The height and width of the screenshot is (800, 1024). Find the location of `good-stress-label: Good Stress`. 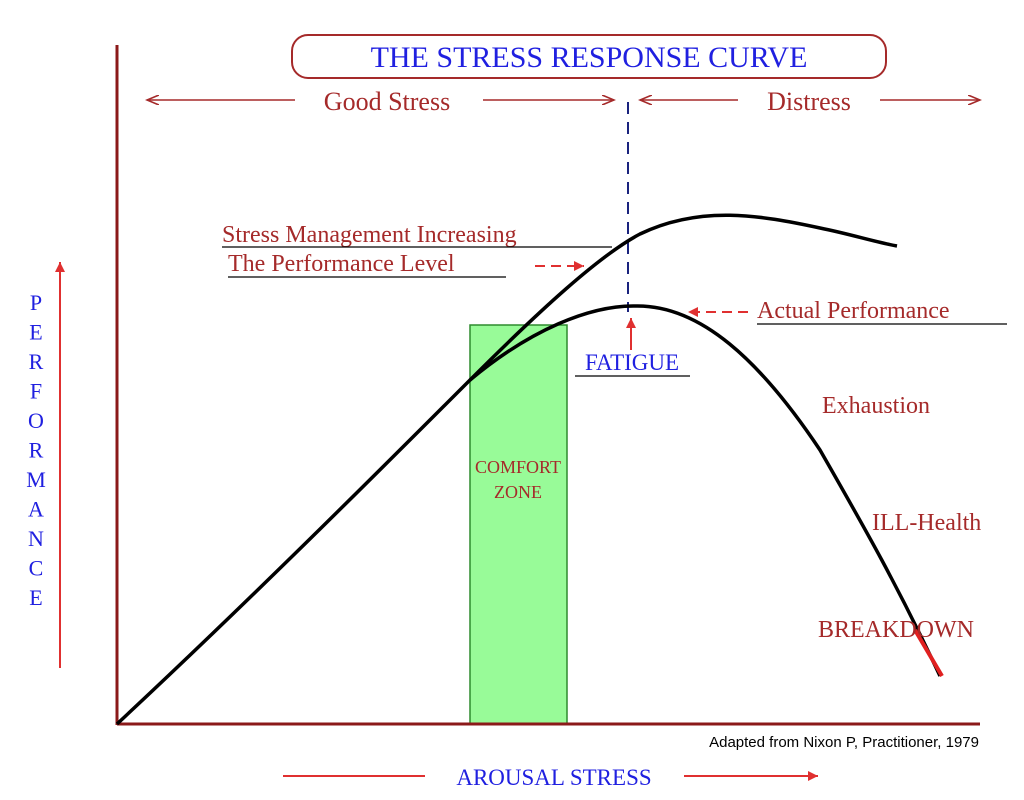

good-stress-label: Good Stress is located at coordinates (387, 101).